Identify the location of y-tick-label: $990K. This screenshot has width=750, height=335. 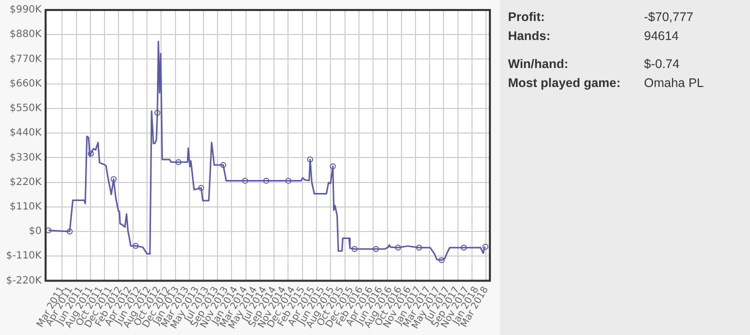
(26, 10).